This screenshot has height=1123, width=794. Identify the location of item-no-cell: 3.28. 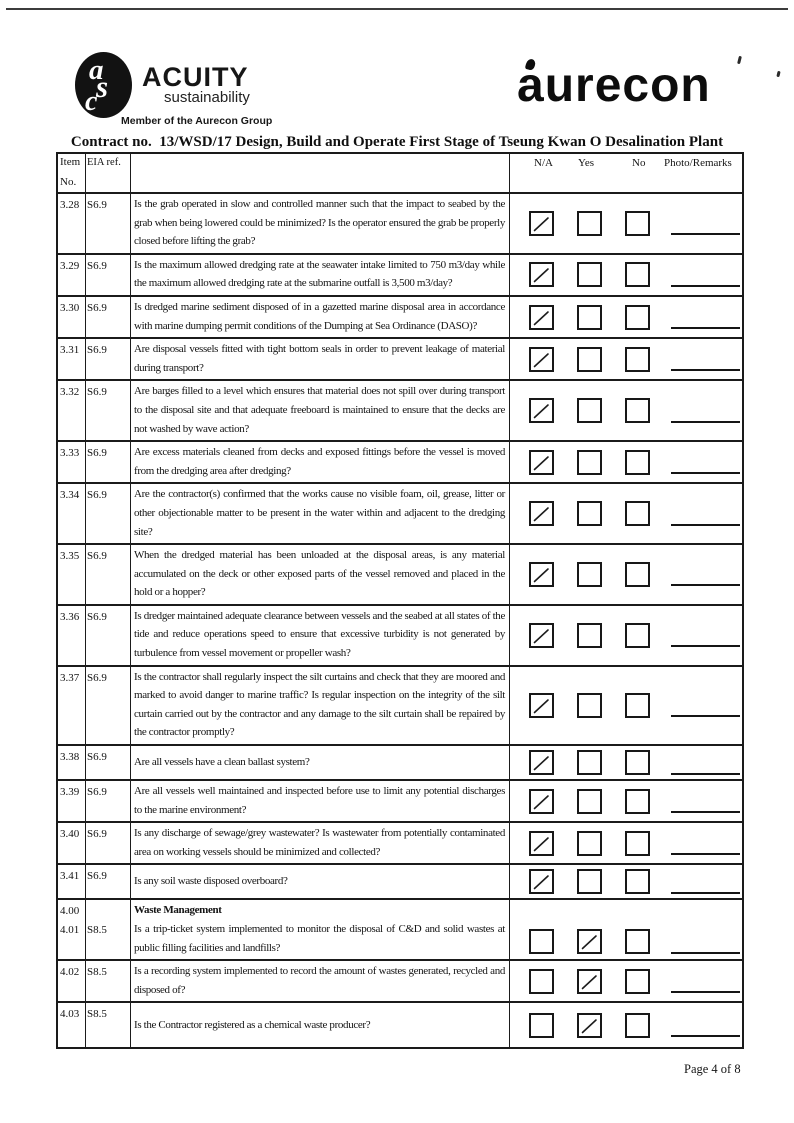
(72, 223).